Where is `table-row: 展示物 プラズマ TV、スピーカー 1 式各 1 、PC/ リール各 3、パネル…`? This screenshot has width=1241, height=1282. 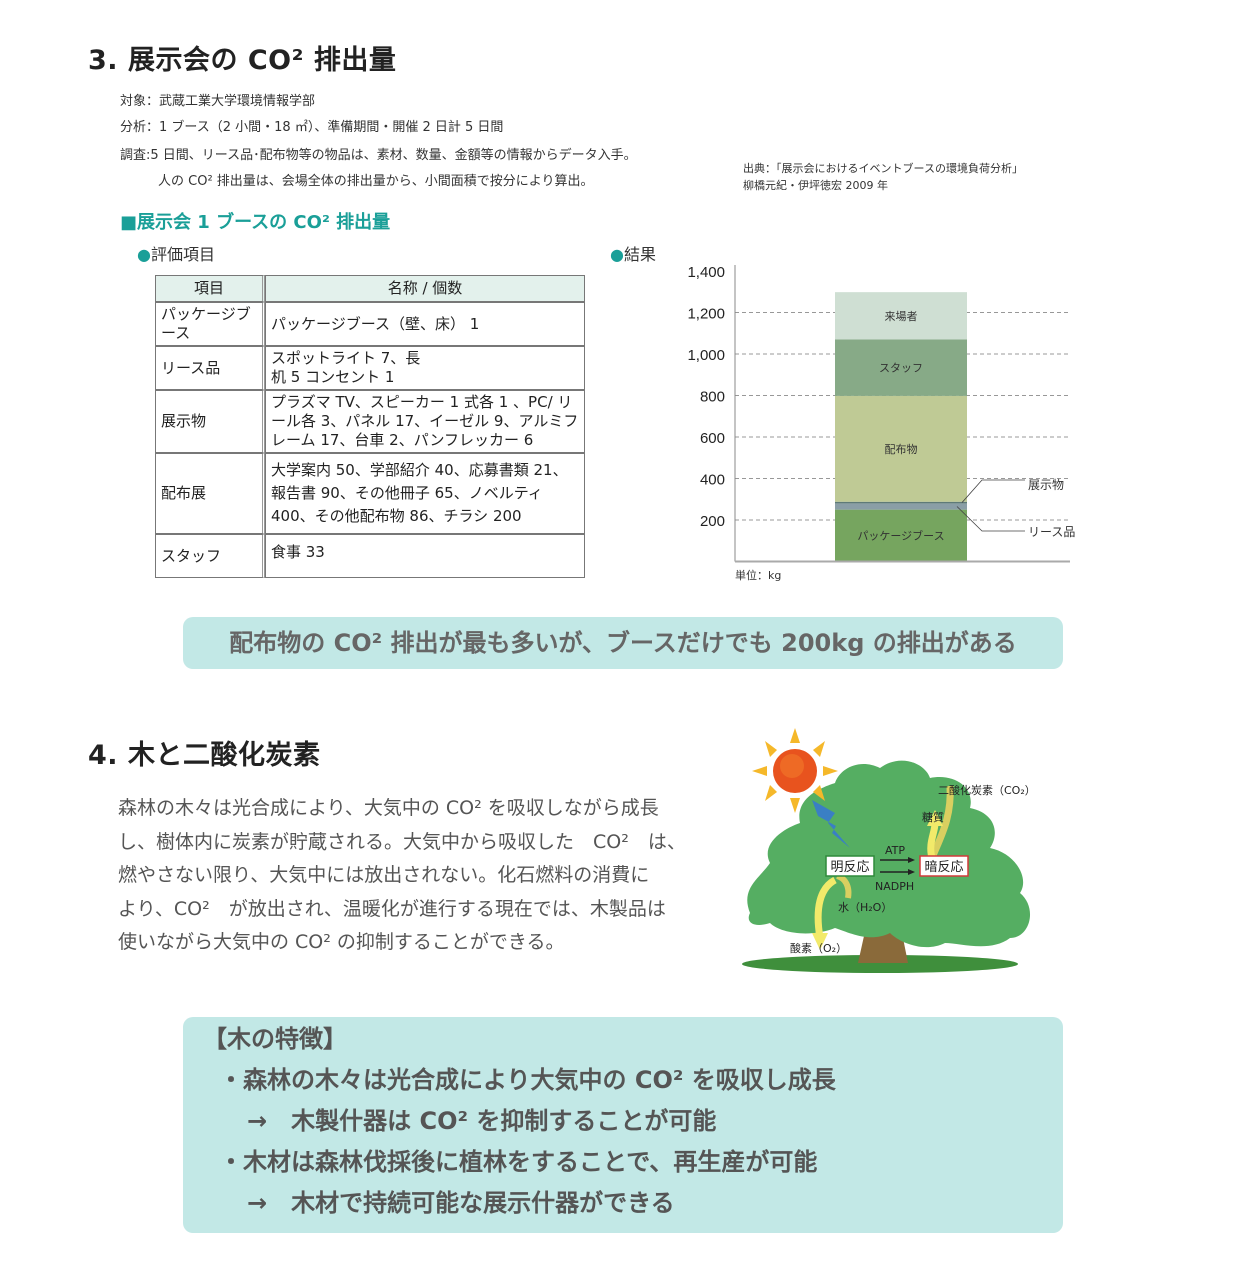
table-row: 展示物 プラズマ TV、スピーカー 1 式各 1 、PC/ リール各 3、パネル… is located at coordinates (370, 421).